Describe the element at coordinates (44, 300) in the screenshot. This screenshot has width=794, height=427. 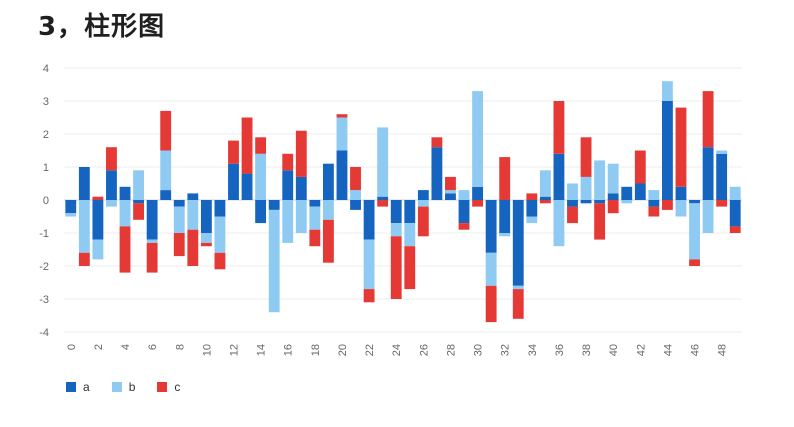
I see `y-tick-label: -3` at that location.